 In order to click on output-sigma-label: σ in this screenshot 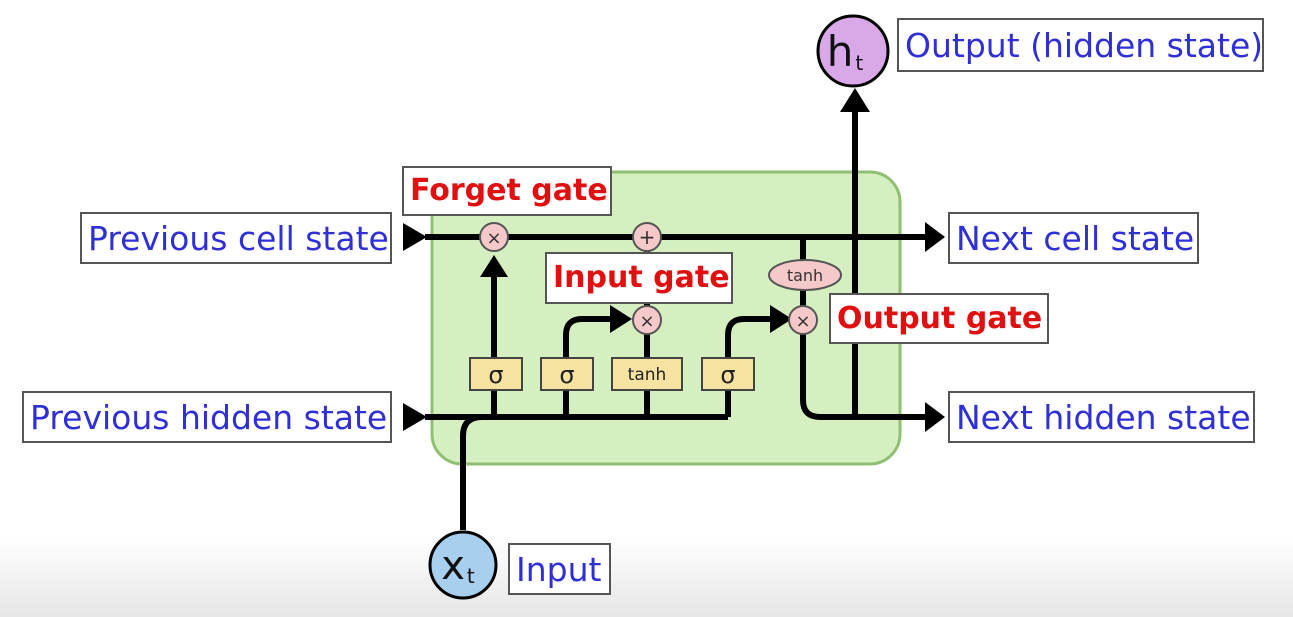, I will do `click(727, 375)`.